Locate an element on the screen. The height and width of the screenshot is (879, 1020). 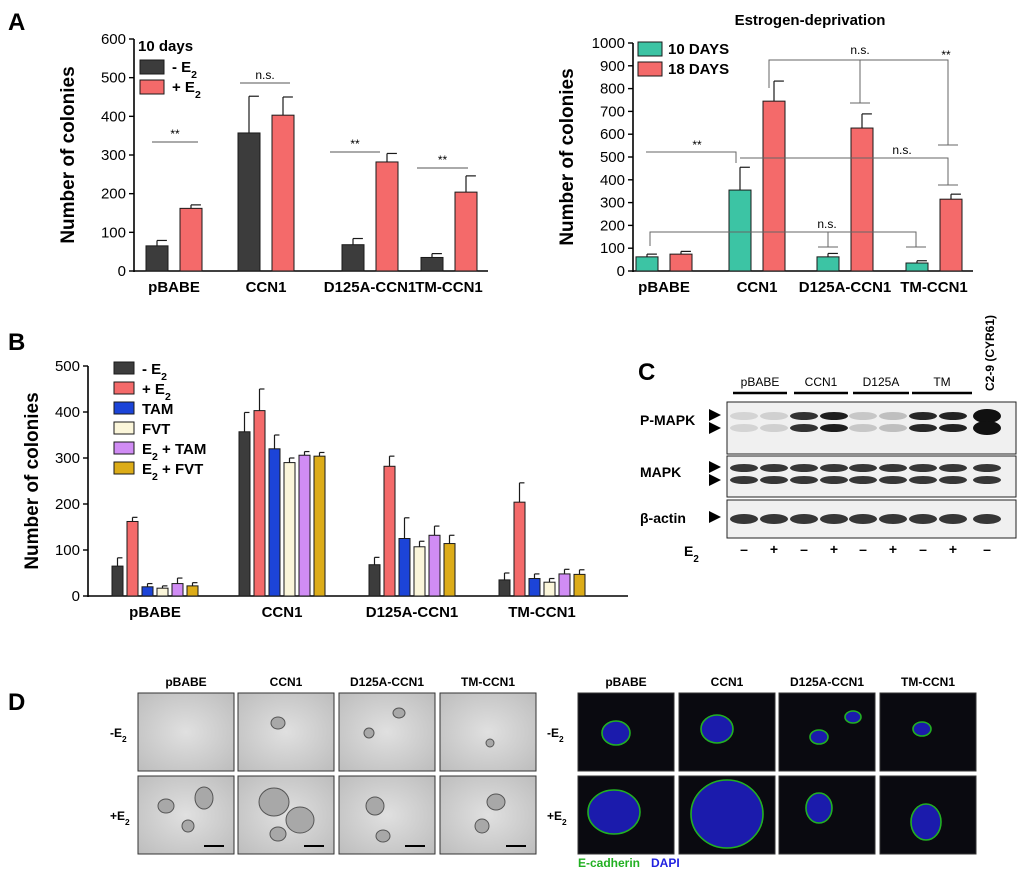
legend-label: E2 + TAM is located at coordinates (174, 452).